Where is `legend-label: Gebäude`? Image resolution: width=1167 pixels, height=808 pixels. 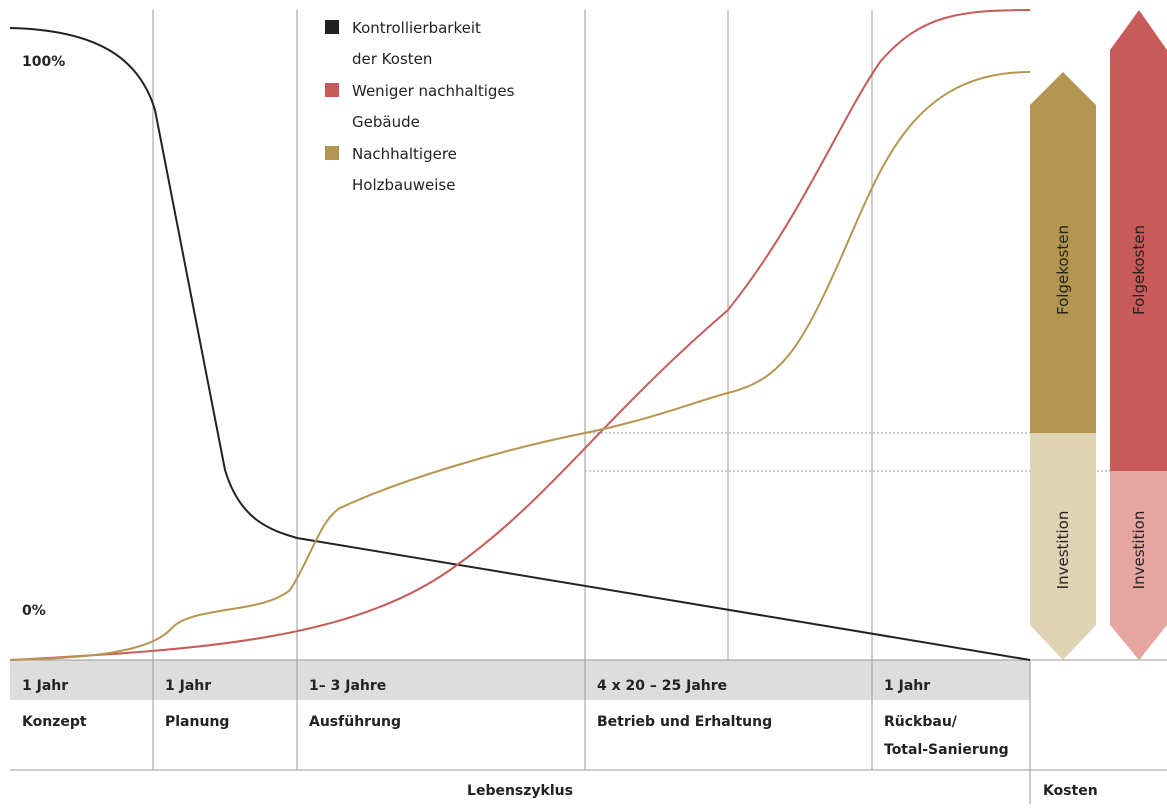
legend-label: Gebäude is located at coordinates (386, 122).